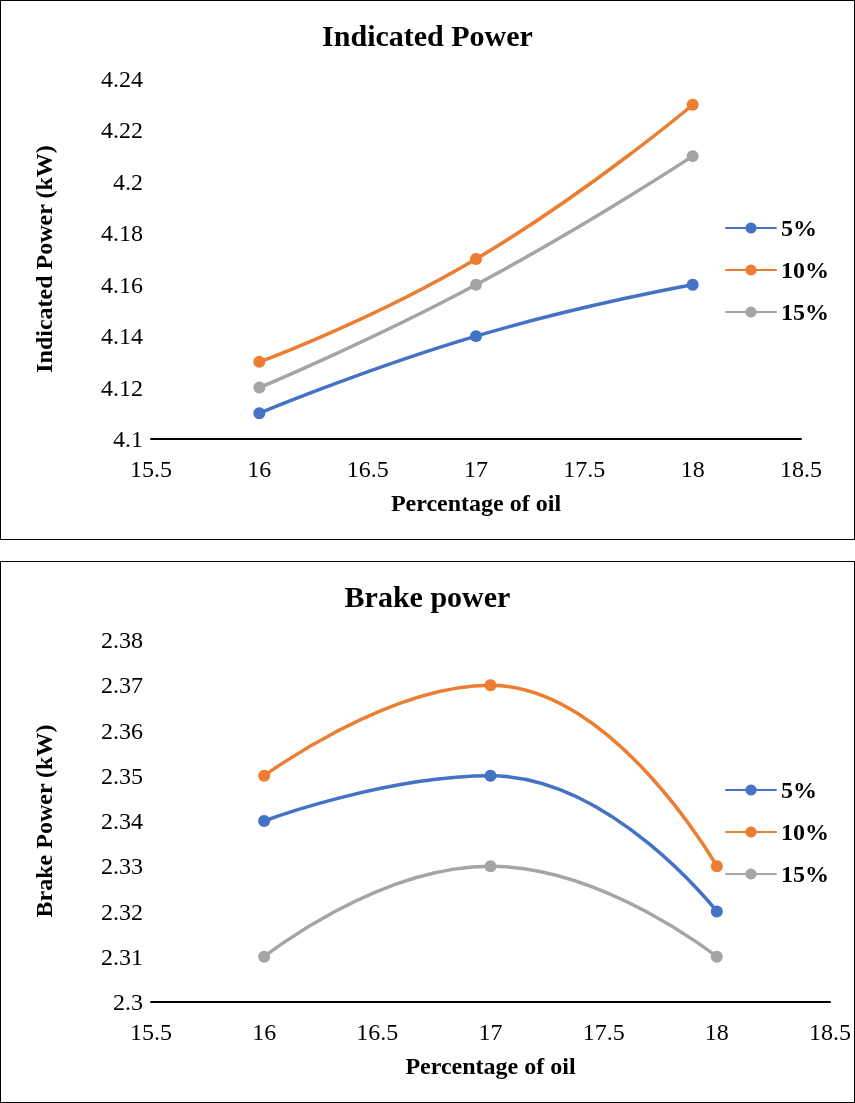  I want to click on y-tick-label: 4.14, so click(122, 336).